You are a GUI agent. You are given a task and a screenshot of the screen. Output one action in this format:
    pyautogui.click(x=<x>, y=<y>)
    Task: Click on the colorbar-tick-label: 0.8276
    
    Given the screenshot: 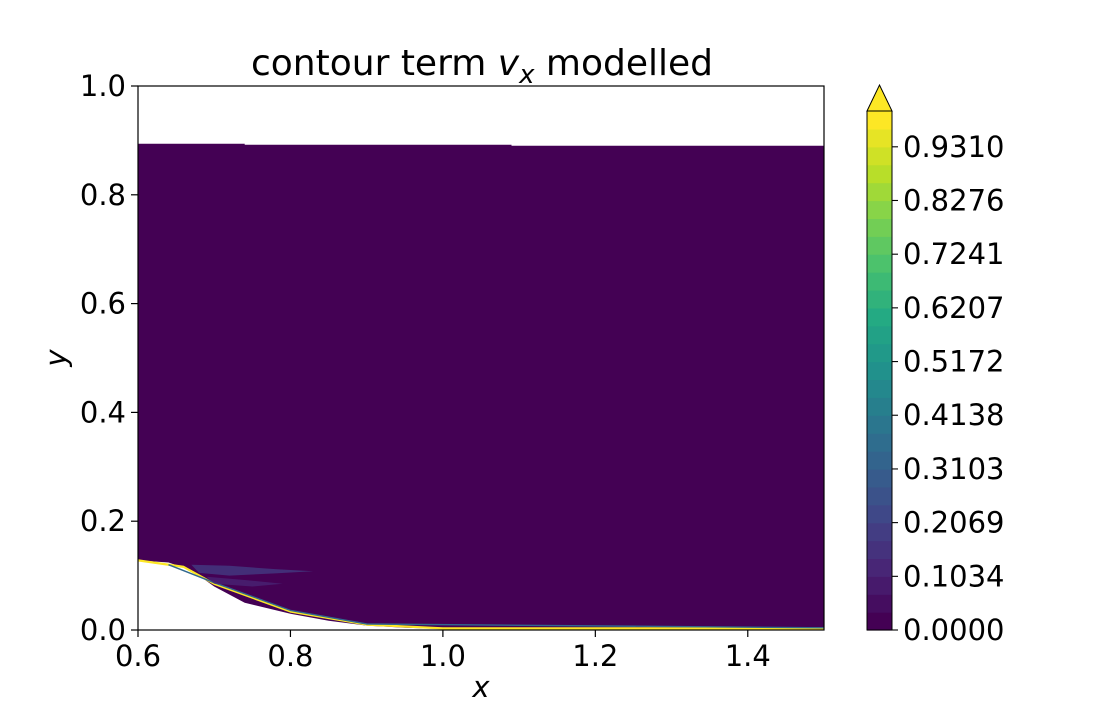 What is the action you would take?
    pyautogui.click(x=953, y=200)
    